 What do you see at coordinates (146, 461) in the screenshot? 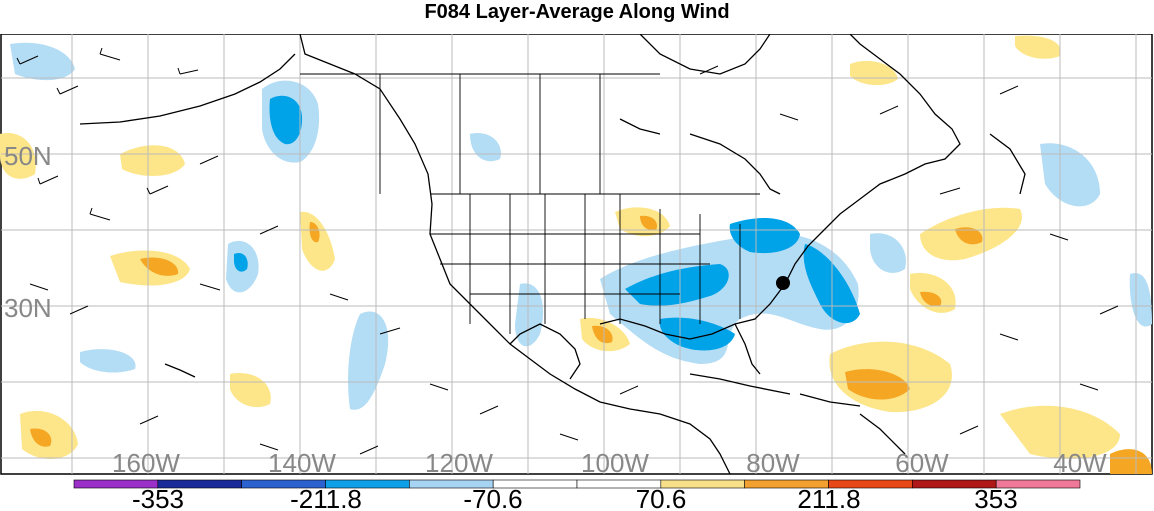
I see `lon-label: 160W` at bounding box center [146, 461].